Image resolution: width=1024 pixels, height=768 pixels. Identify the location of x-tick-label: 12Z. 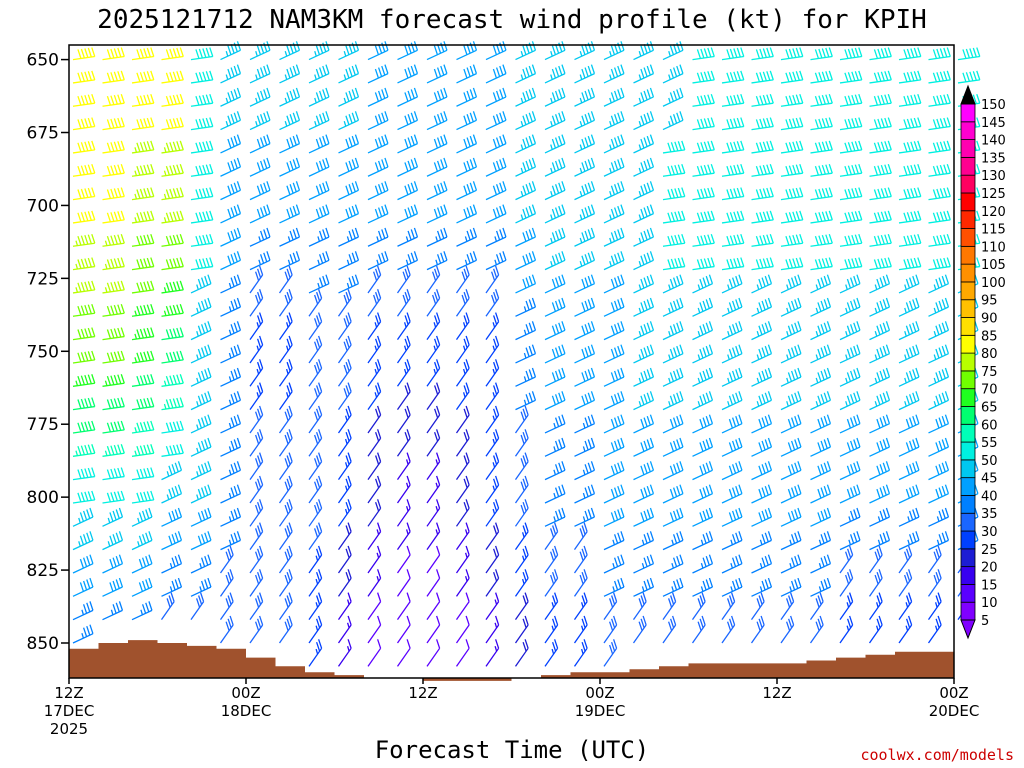
(776, 693).